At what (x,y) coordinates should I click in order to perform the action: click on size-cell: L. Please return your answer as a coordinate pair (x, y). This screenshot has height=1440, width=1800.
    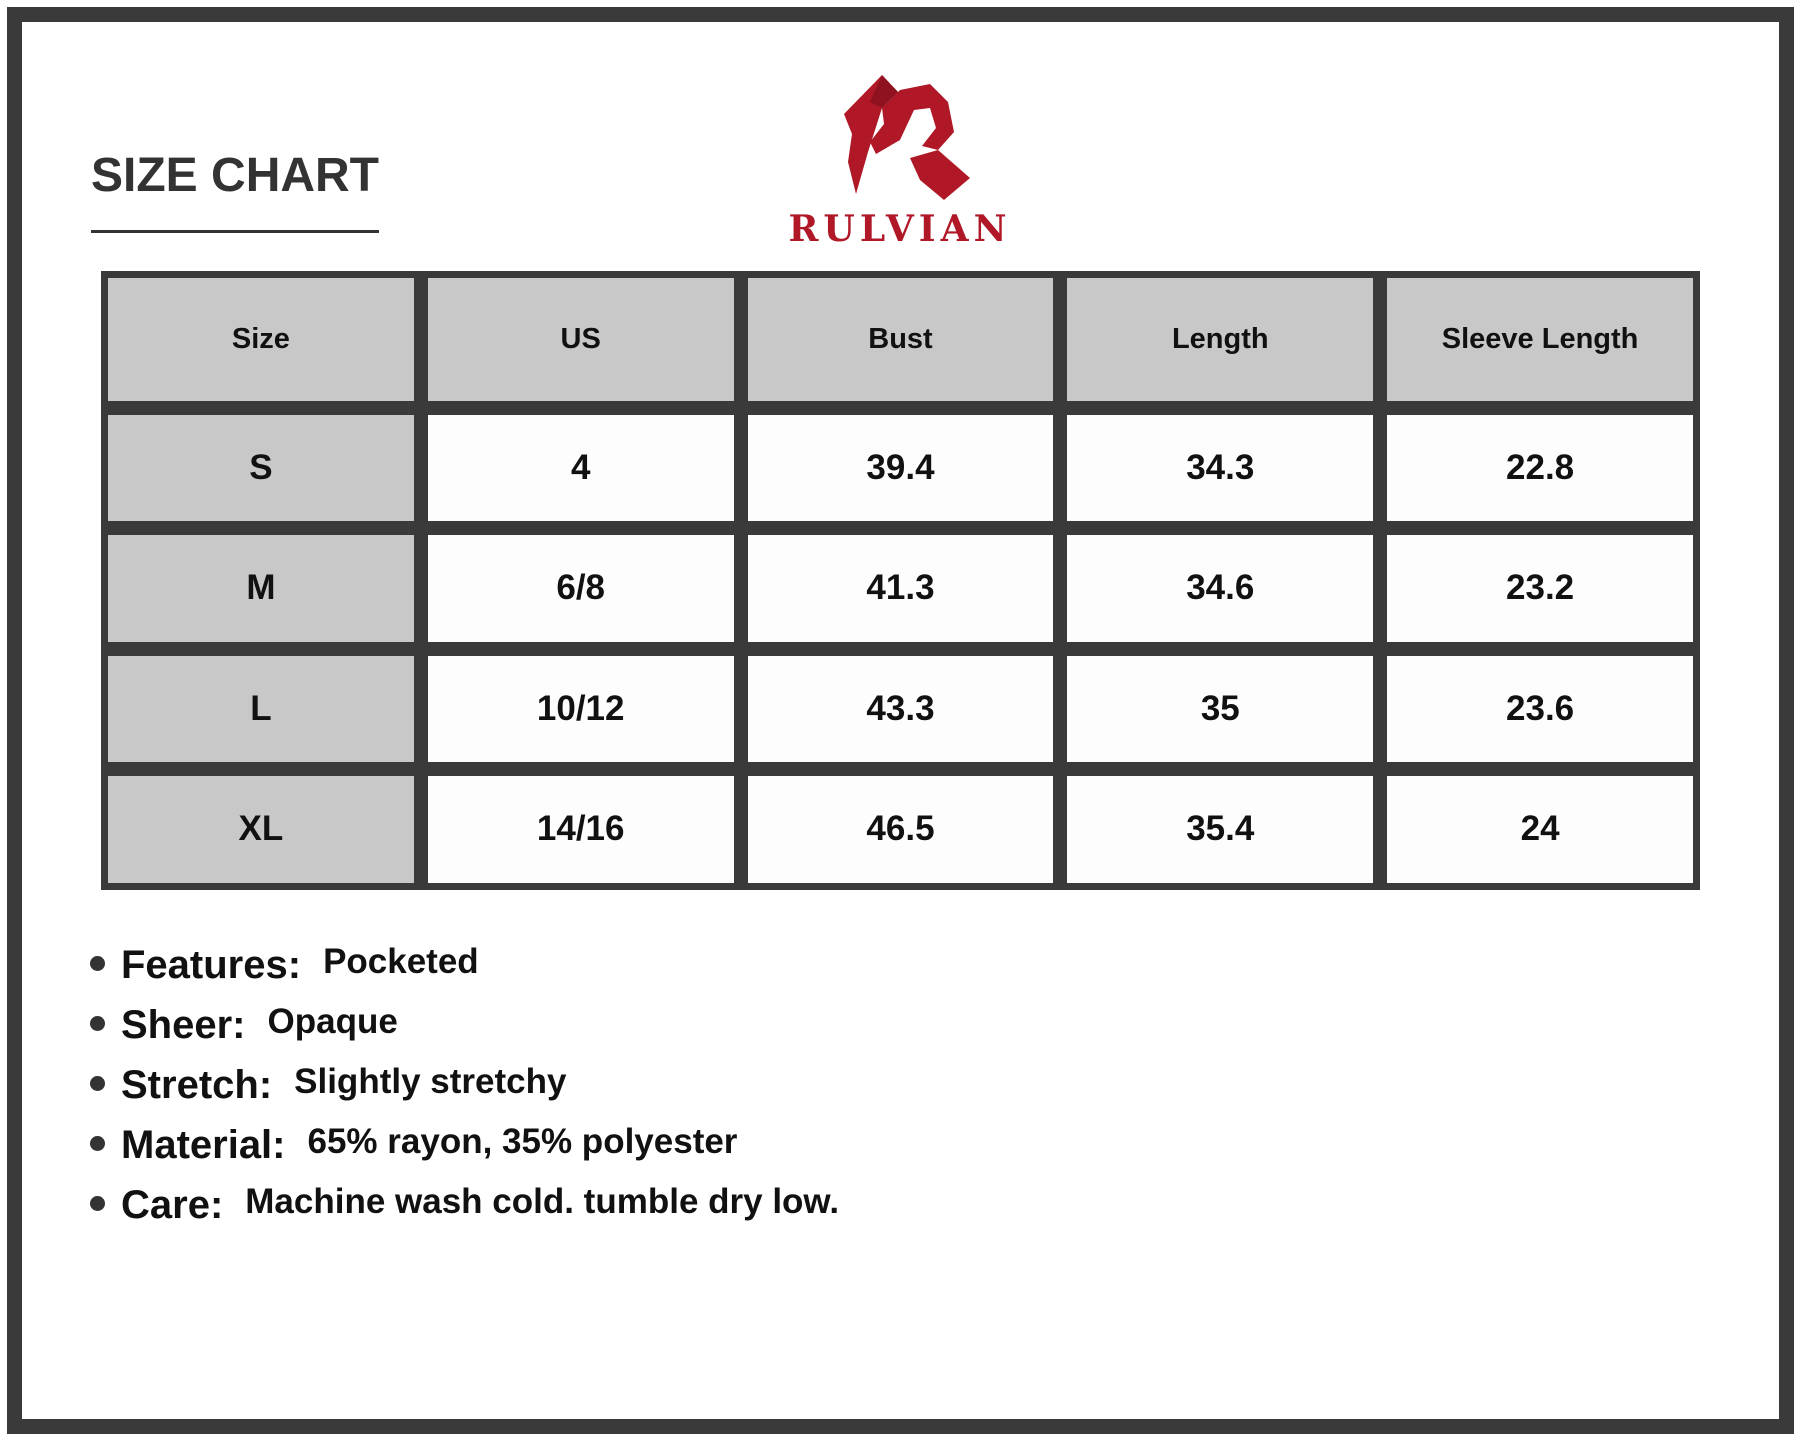
    Looking at the image, I should click on (261, 709).